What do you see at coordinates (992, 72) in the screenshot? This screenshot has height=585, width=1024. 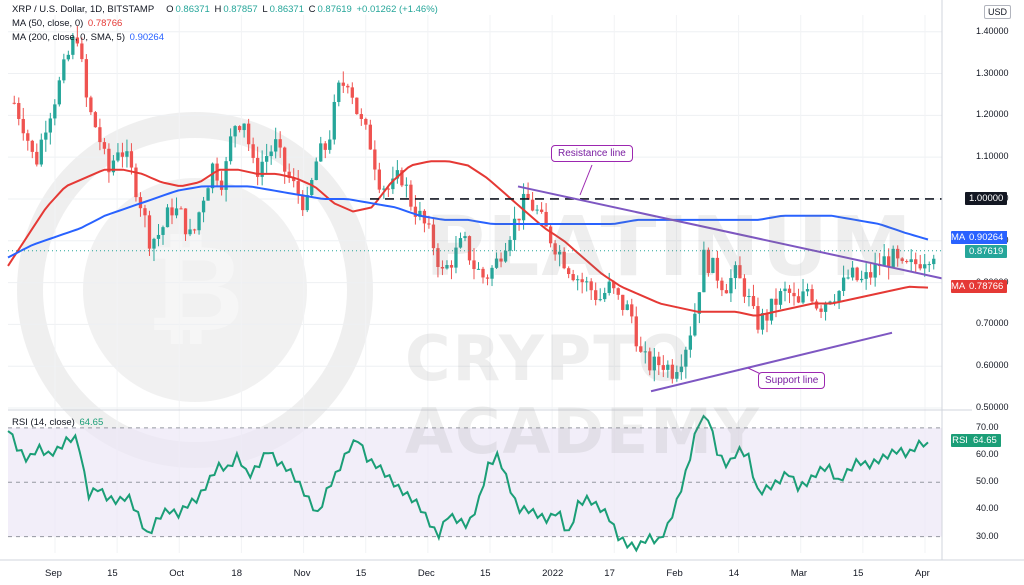 I see `price-tick-label: 1.30000` at bounding box center [992, 72].